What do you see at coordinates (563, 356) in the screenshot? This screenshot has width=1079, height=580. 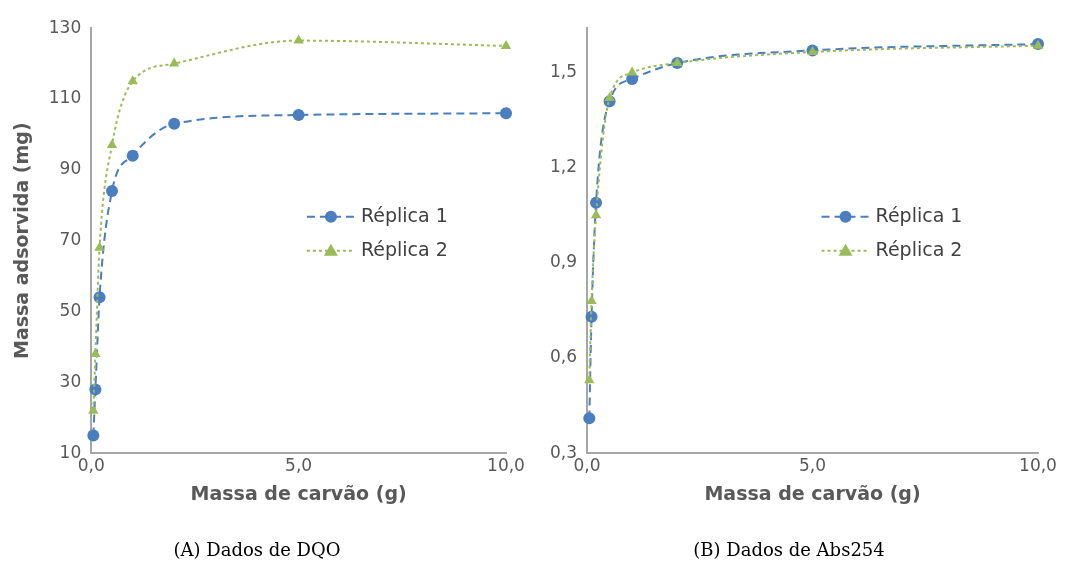 I see `y-tick-label: 0,6` at bounding box center [563, 356].